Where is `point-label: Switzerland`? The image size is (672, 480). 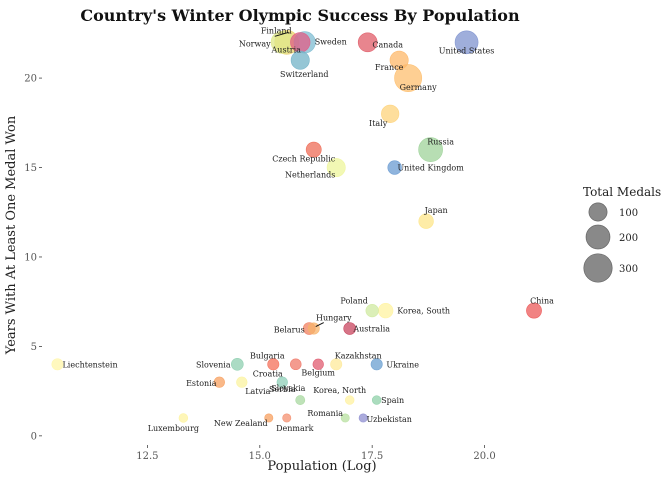 point-label: Switzerland is located at coordinates (304, 74).